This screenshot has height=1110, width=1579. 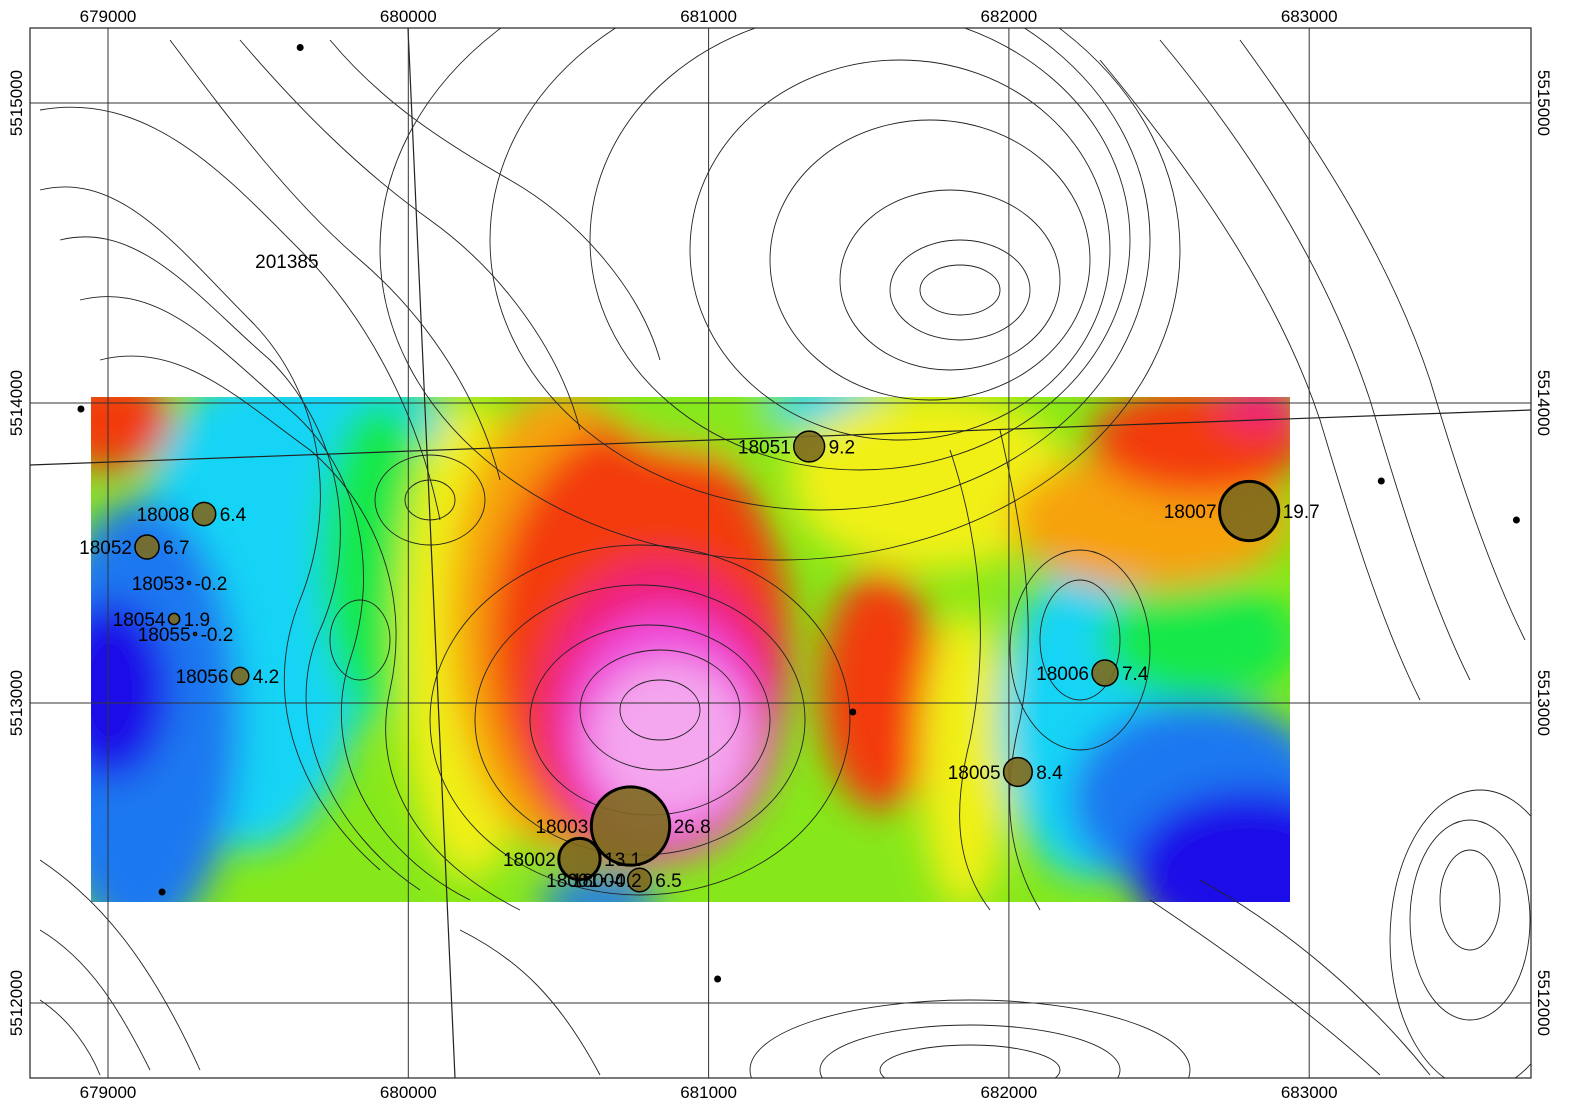 What do you see at coordinates (598, 881) in the screenshot?
I see `station-id-label: 18004` at bounding box center [598, 881].